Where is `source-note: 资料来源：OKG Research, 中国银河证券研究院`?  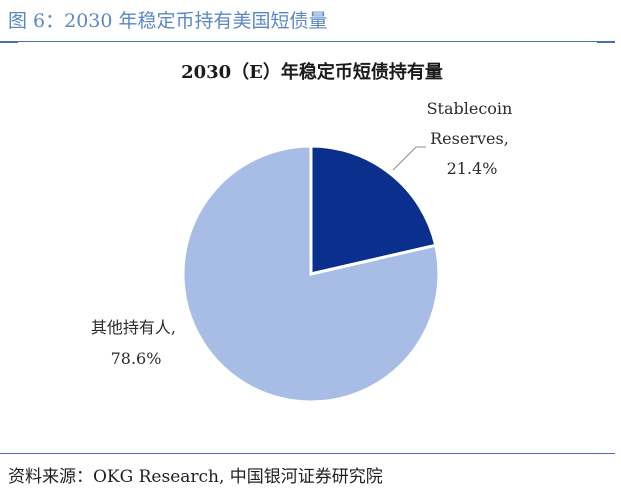
source-note: 资料来源：OKG Research, 中国银河证券研究院 is located at coordinates (195, 477).